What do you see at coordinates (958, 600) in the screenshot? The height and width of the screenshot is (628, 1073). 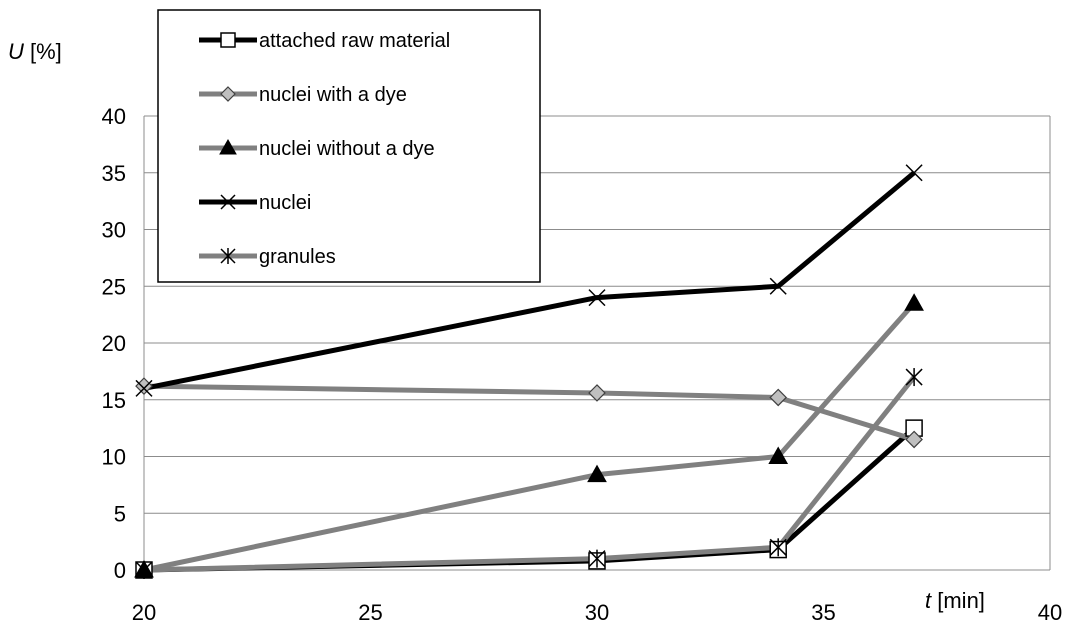 I see `x-axis-unit: [min]` at bounding box center [958, 600].